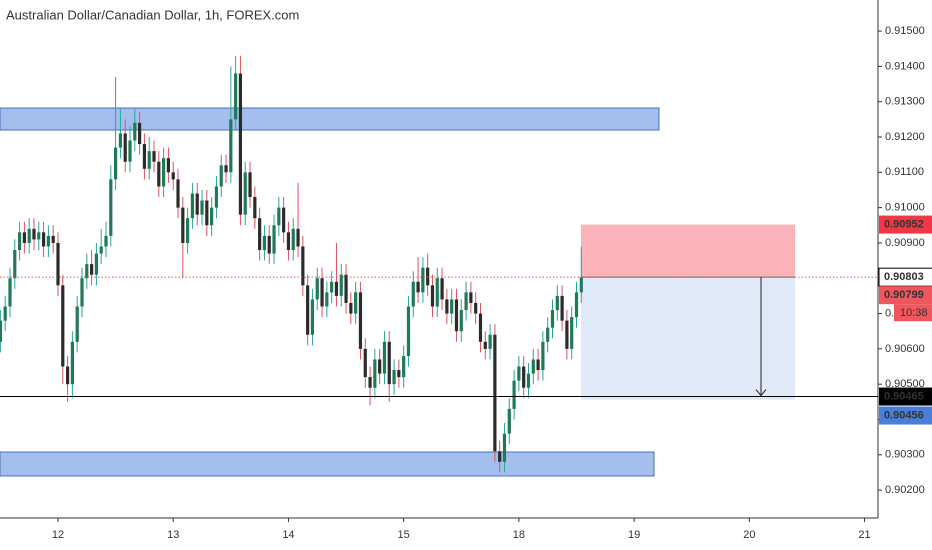 This screenshot has height=550, width=932. Describe the element at coordinates (761, 393) in the screenshot. I see `arrow-head` at that location.